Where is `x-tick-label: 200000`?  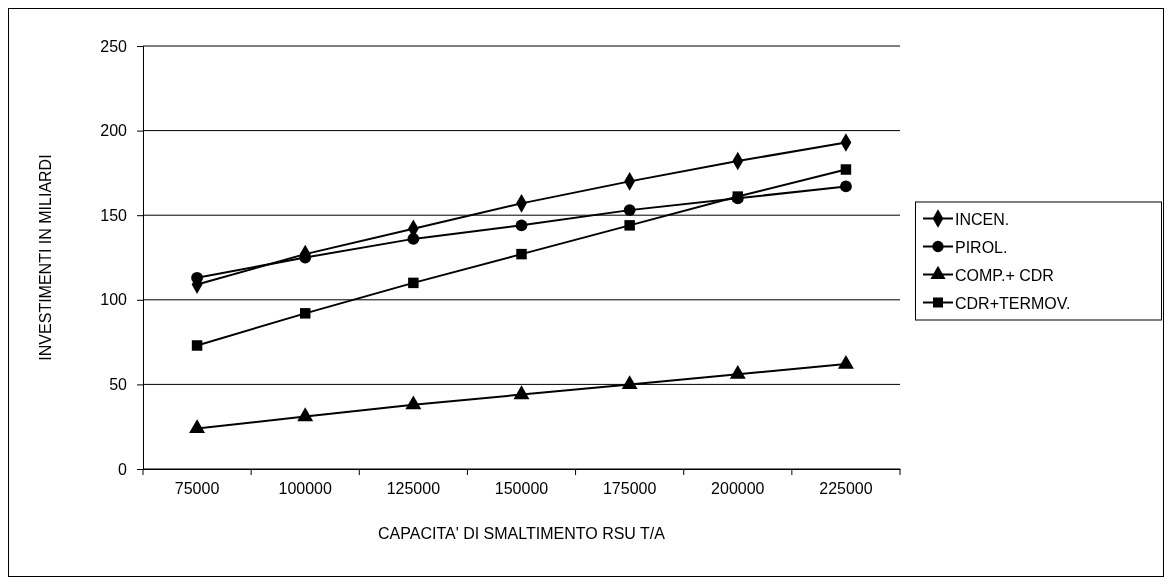 x-tick-label: 200000 is located at coordinates (738, 489).